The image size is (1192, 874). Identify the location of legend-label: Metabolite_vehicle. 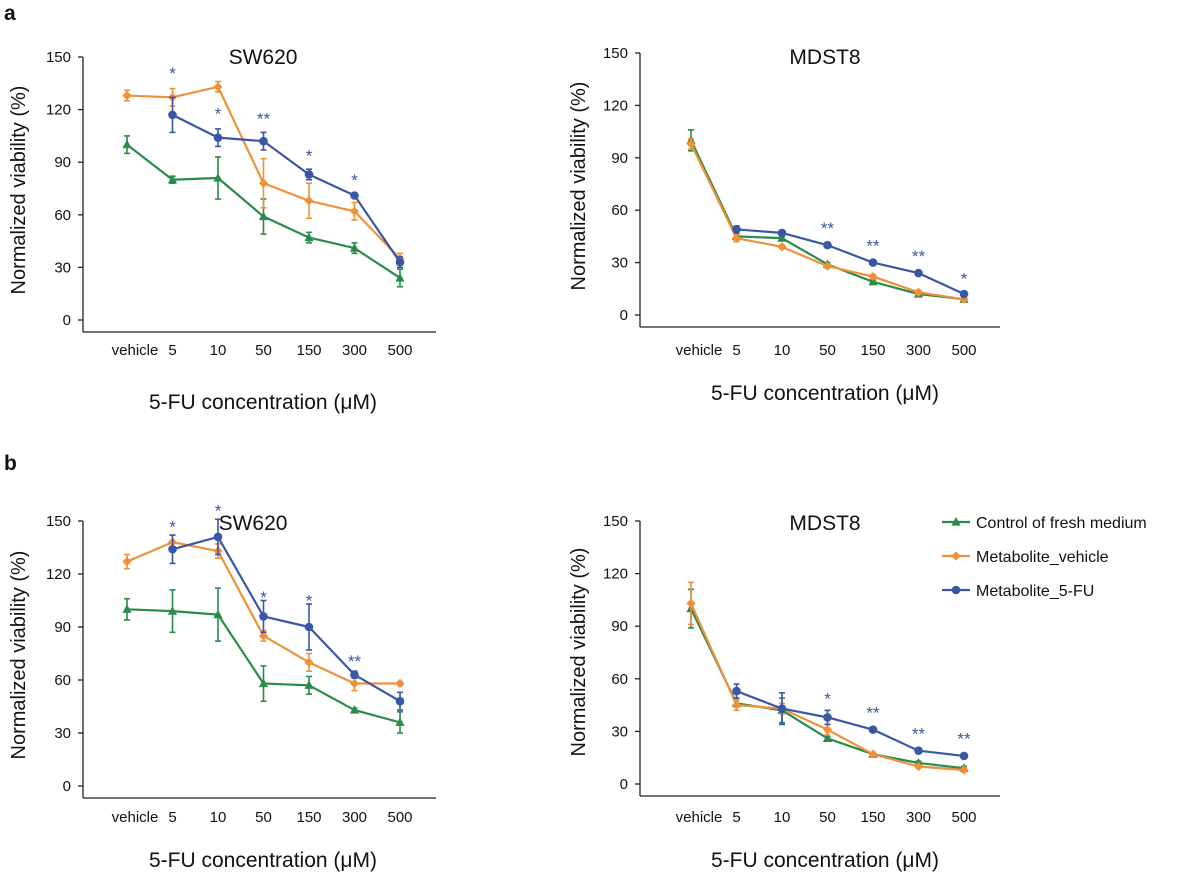
(1042, 557).